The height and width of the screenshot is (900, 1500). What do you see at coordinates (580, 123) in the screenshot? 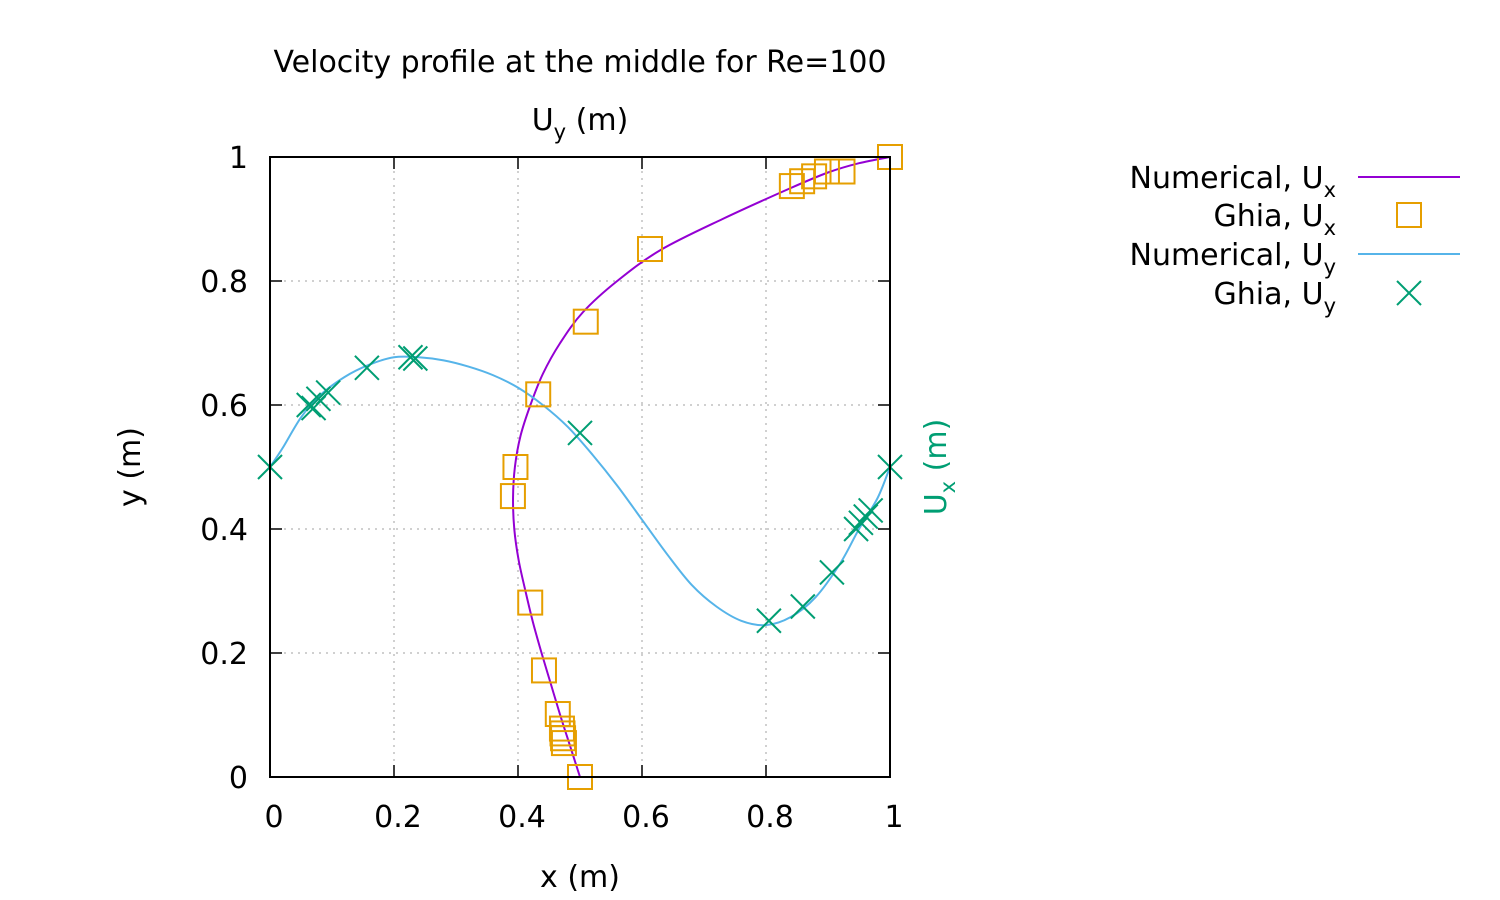
I see `x2-axis-label: Uy (m)` at bounding box center [580, 123].